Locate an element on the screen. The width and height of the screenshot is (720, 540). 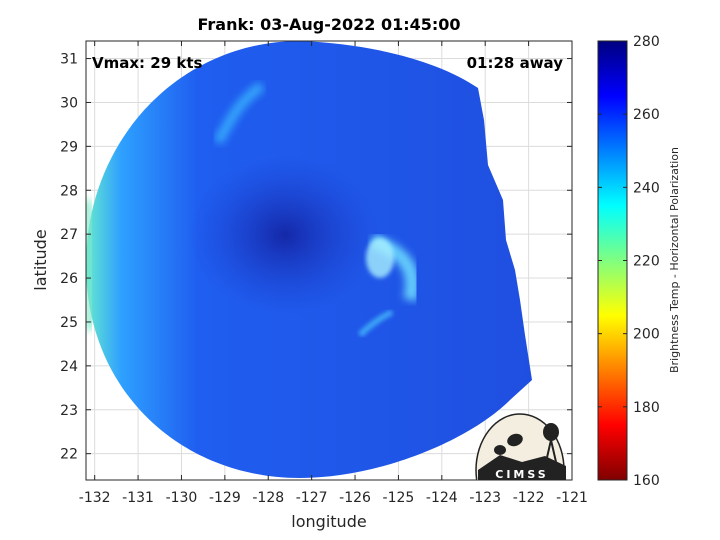
x-axis-label: longitude is located at coordinates (328, 521).